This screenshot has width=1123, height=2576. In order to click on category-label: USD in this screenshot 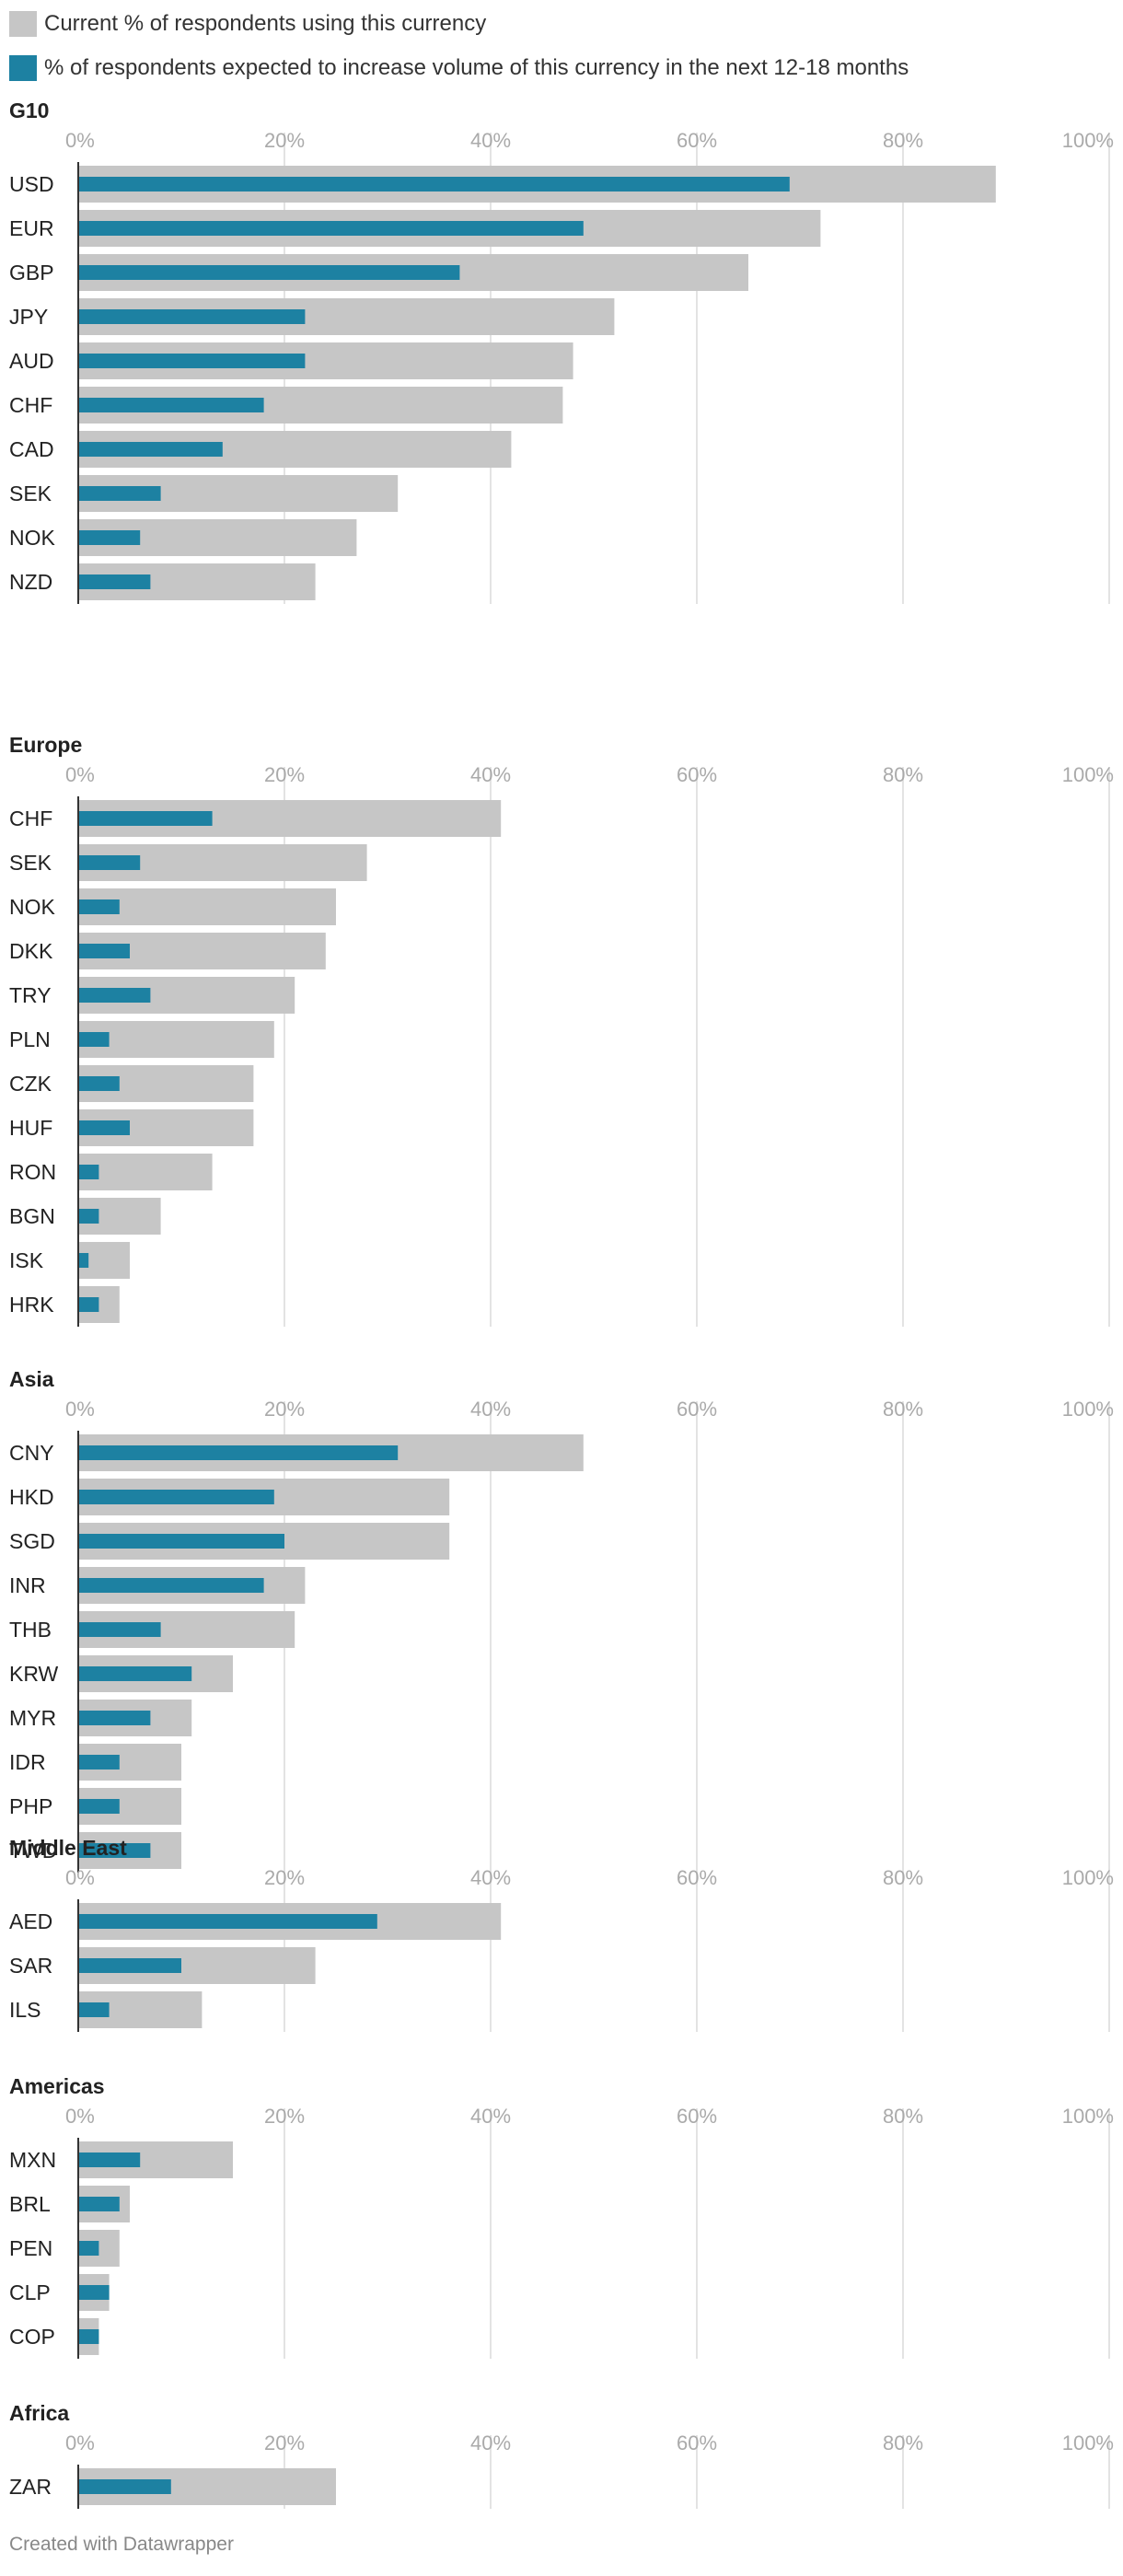, I will do `click(32, 184)`.